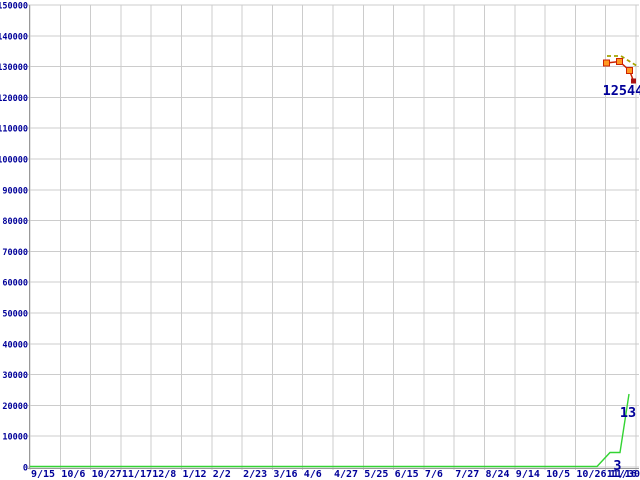 Image resolution: width=640 pixels, height=480 pixels. Describe the element at coordinates (620, 71) in the screenshot. I see `series-red-line` at that location.